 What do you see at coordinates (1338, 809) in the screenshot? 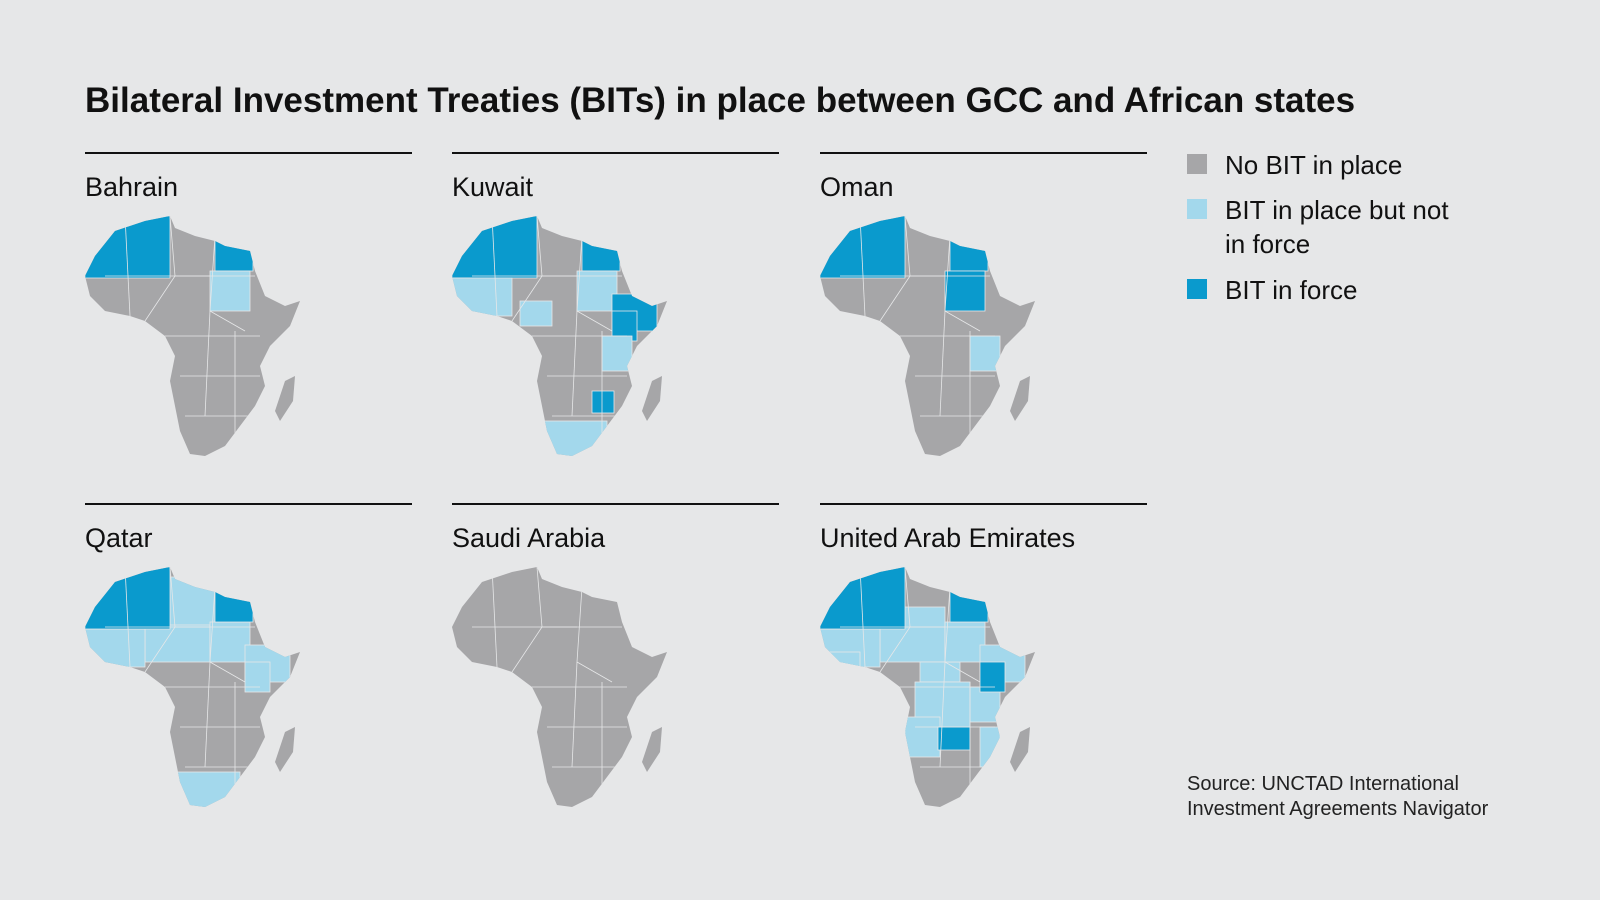
I see `source-line: Investment Agreements Navigator` at bounding box center [1338, 809].